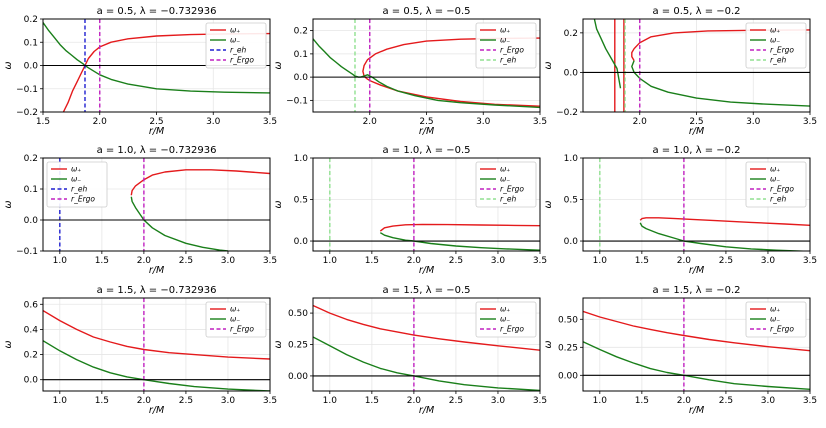 This screenshot has height=428, width=826. What do you see at coordinates (426, 11) in the screenshot?
I see `subplot-title: a = 0.5, λ = −0.5` at bounding box center [426, 11].